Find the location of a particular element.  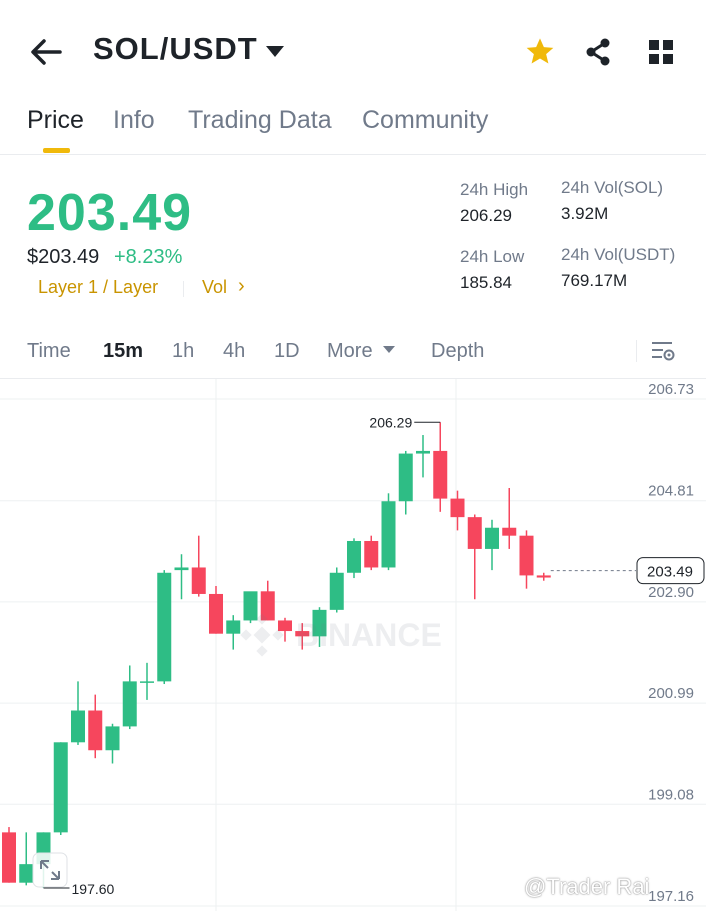

tabs-divider is located at coordinates (353, 154).